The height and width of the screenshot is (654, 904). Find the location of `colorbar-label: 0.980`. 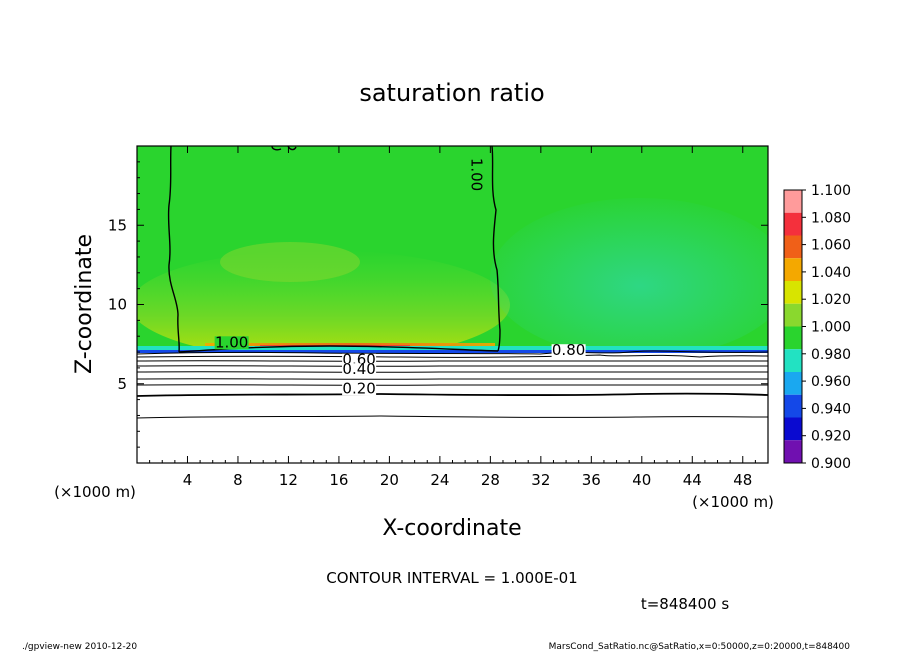

colorbar-label: 0.980 is located at coordinates (831, 355).